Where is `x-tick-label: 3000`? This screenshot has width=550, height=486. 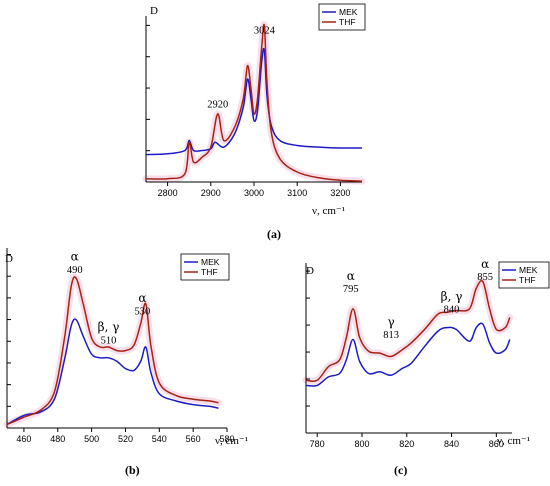 x-tick-label: 3000 is located at coordinates (254, 193).